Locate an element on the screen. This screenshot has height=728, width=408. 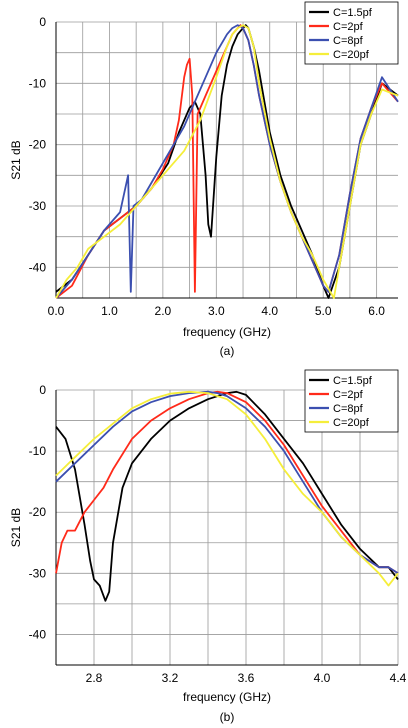
chart-a-y-tick-label: 0 is located at coordinates (42, 22).